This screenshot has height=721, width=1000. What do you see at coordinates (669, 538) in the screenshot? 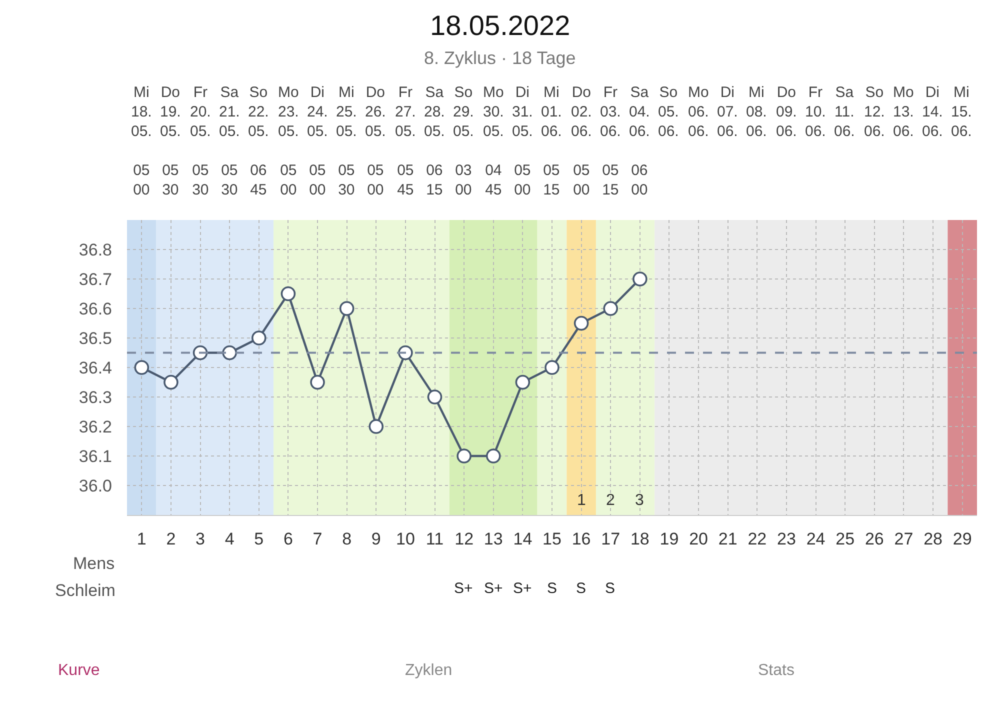
I see `x-tick-label: 19` at bounding box center [669, 538].